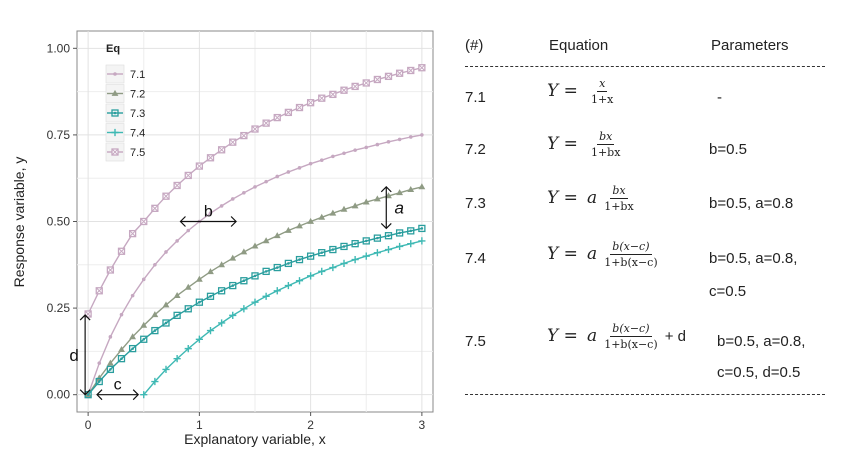  I want to click on eq-lhs: Y =, so click(562, 336).